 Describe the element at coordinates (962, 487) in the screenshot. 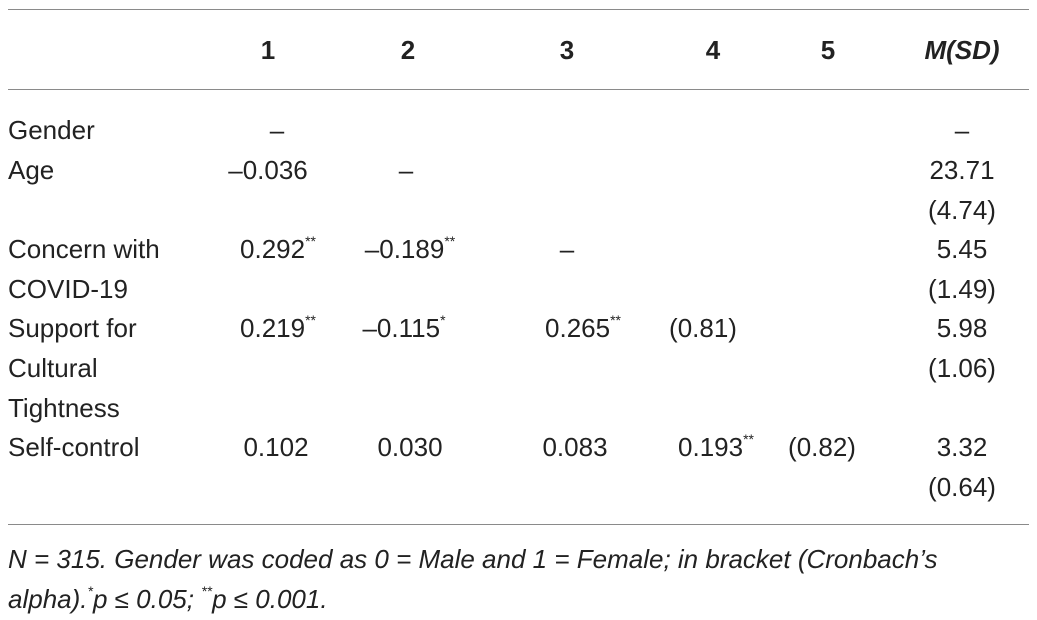

I see `table-cell-msd-sd: (0.64)` at that location.